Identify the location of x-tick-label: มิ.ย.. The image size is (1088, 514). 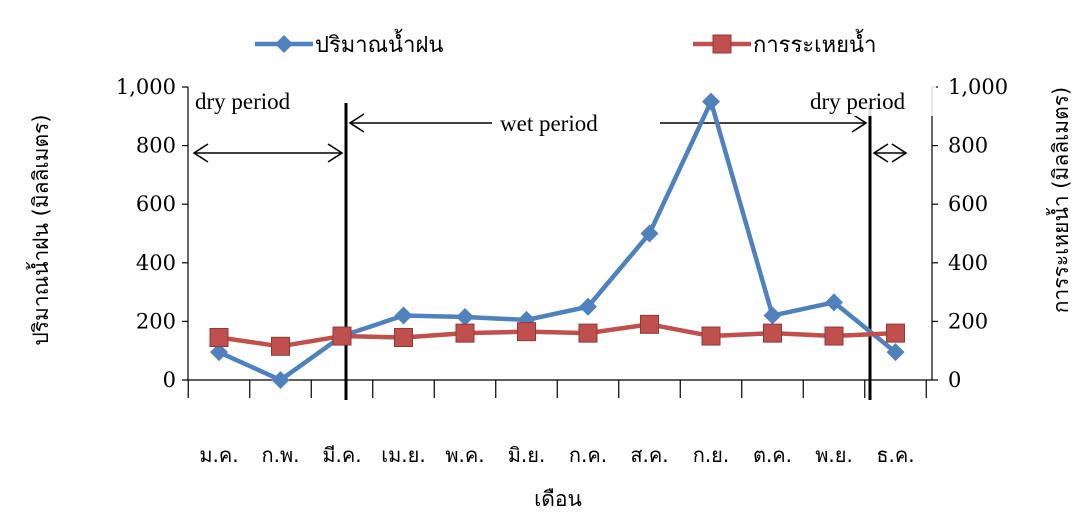
(527, 455).